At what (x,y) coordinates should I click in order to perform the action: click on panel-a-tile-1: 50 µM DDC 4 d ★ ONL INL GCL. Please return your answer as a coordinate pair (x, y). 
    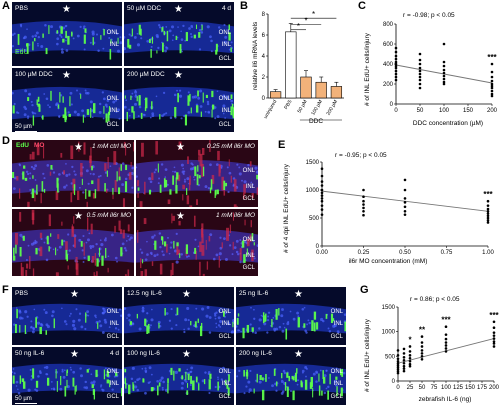
    Looking at the image, I should click on (179, 34).